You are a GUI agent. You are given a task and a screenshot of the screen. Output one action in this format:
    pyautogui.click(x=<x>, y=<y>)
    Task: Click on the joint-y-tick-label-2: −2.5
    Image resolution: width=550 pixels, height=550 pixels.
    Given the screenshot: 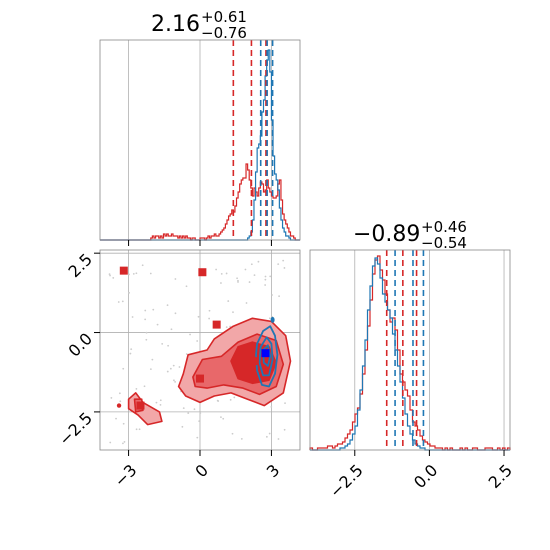 What is the action you would take?
    pyautogui.click(x=75, y=428)
    